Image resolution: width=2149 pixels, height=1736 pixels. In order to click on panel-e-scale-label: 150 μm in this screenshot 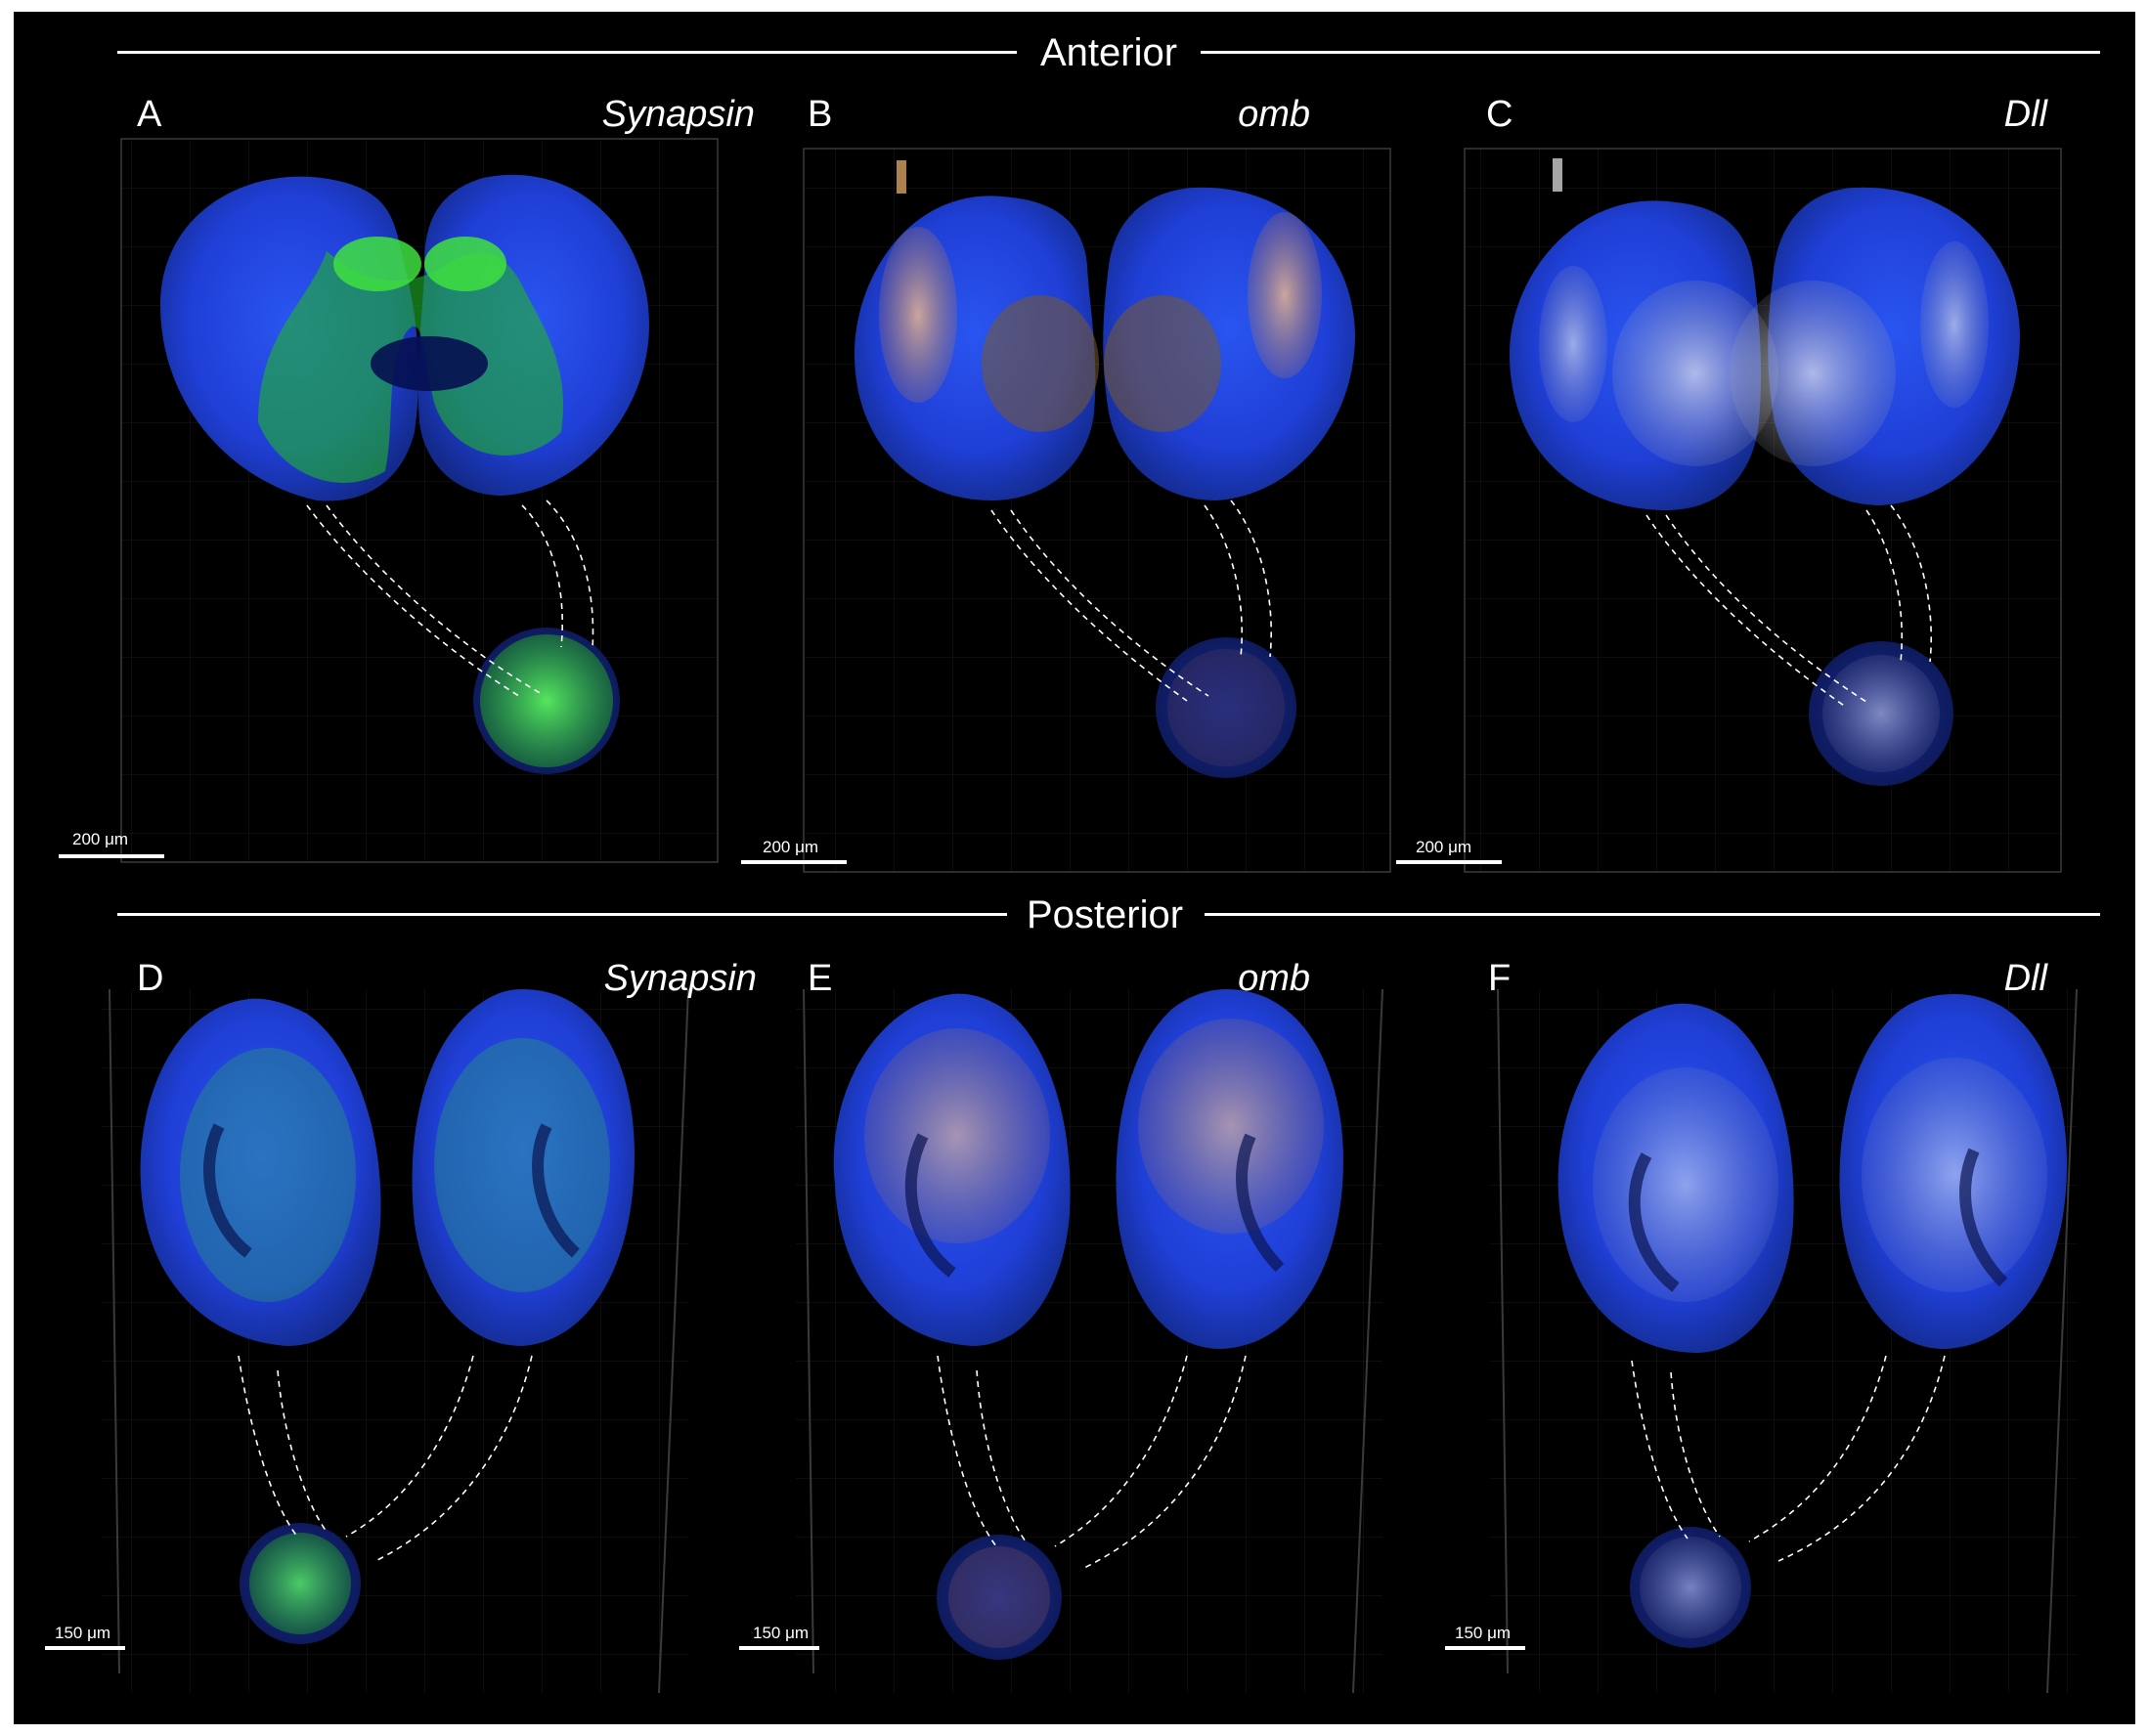, I will do `click(781, 1633)`.